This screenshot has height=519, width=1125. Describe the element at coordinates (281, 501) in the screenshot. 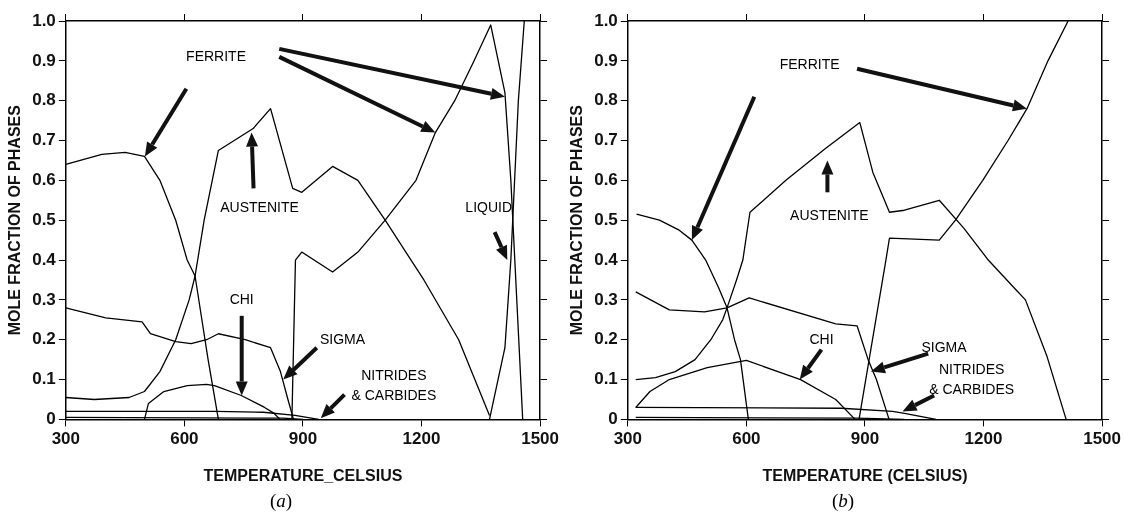

I see `text: (a)` at that location.